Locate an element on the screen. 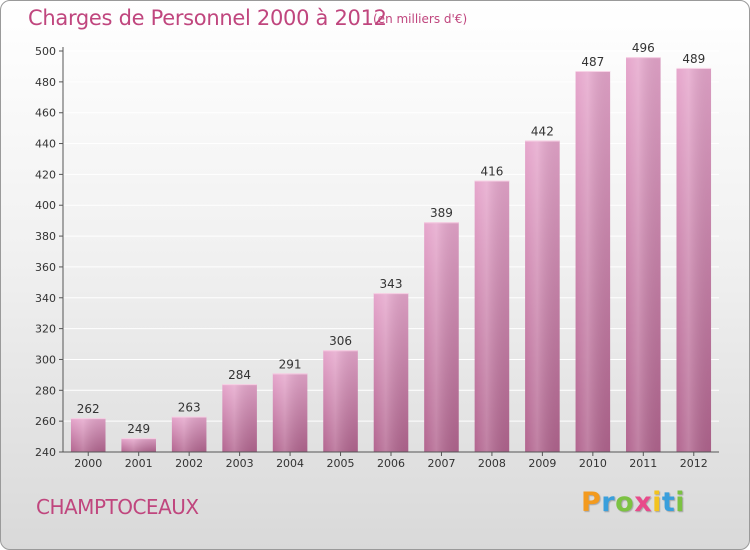 This screenshot has width=750, height=550. x-tick-label: 2003 is located at coordinates (240, 463).